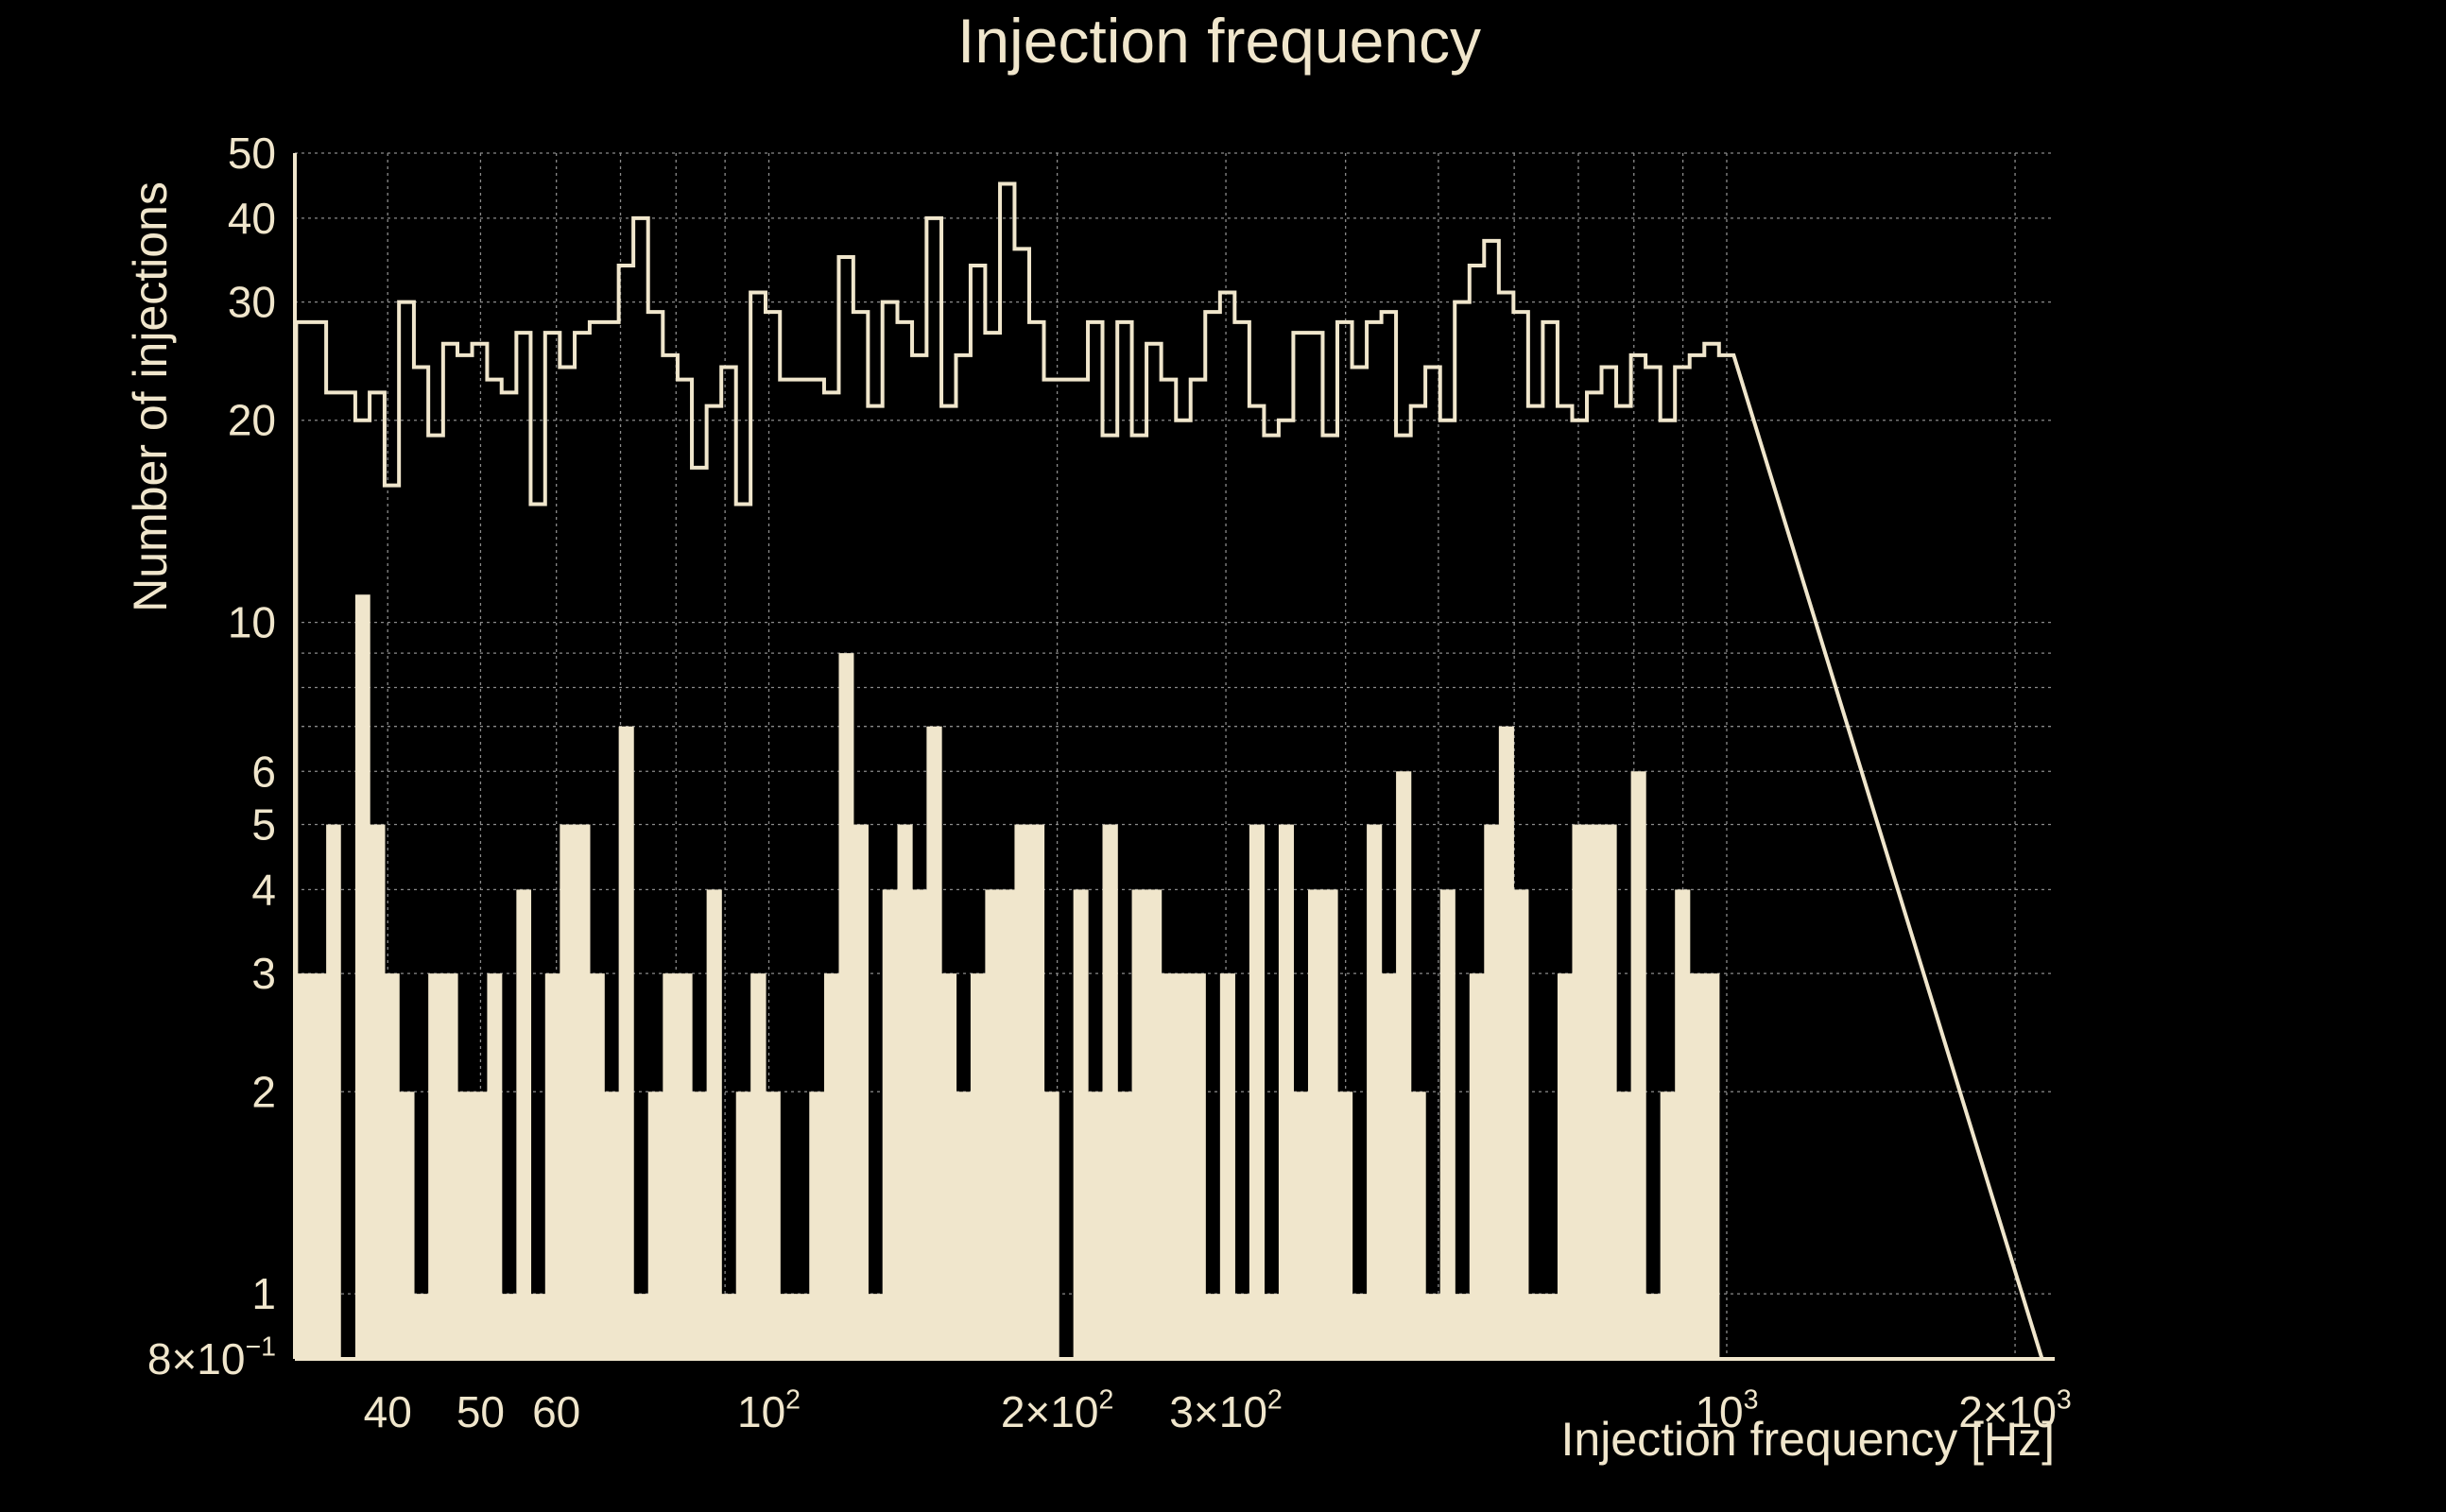 This screenshot has height=1512, width=2446. Describe the element at coordinates (1808, 1439) in the screenshot. I see `x-axis-label: Injection frequency [Hz]` at that location.